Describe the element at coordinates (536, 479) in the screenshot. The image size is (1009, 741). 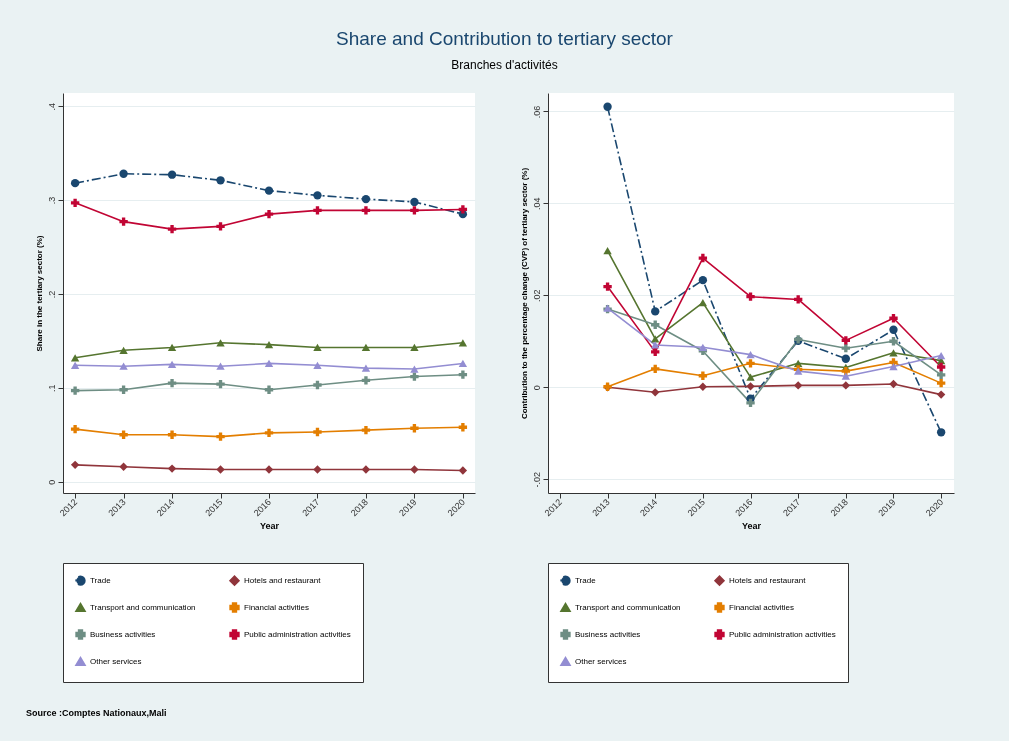
I see `y-tick-label: -.02` at that location.